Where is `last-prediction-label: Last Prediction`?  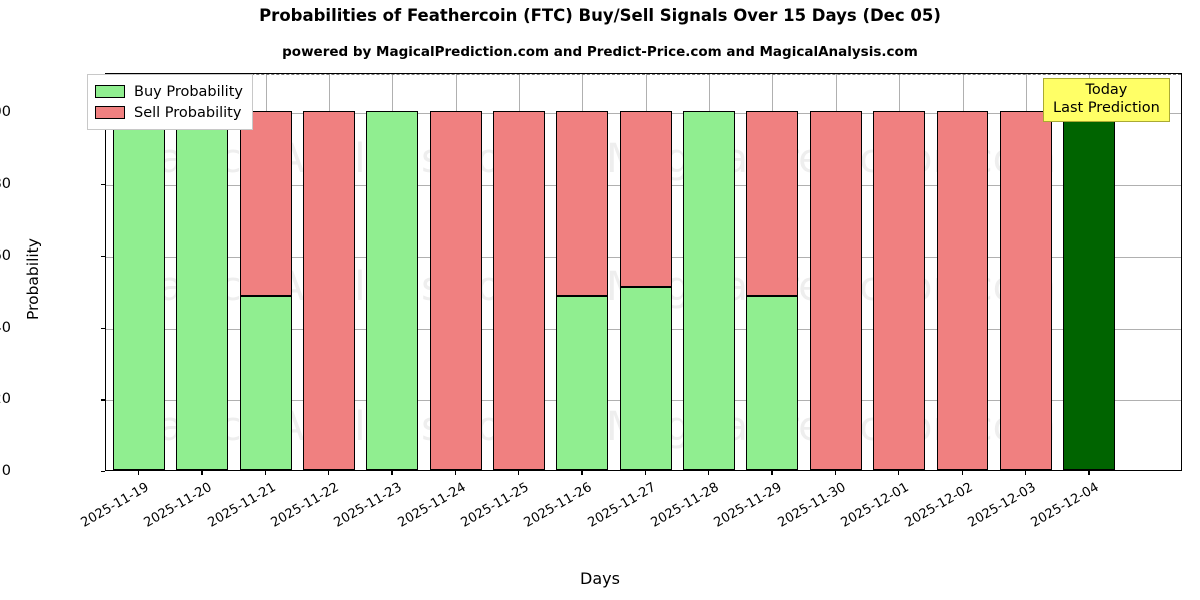
last-prediction-label: Last Prediction is located at coordinates (1106, 107).